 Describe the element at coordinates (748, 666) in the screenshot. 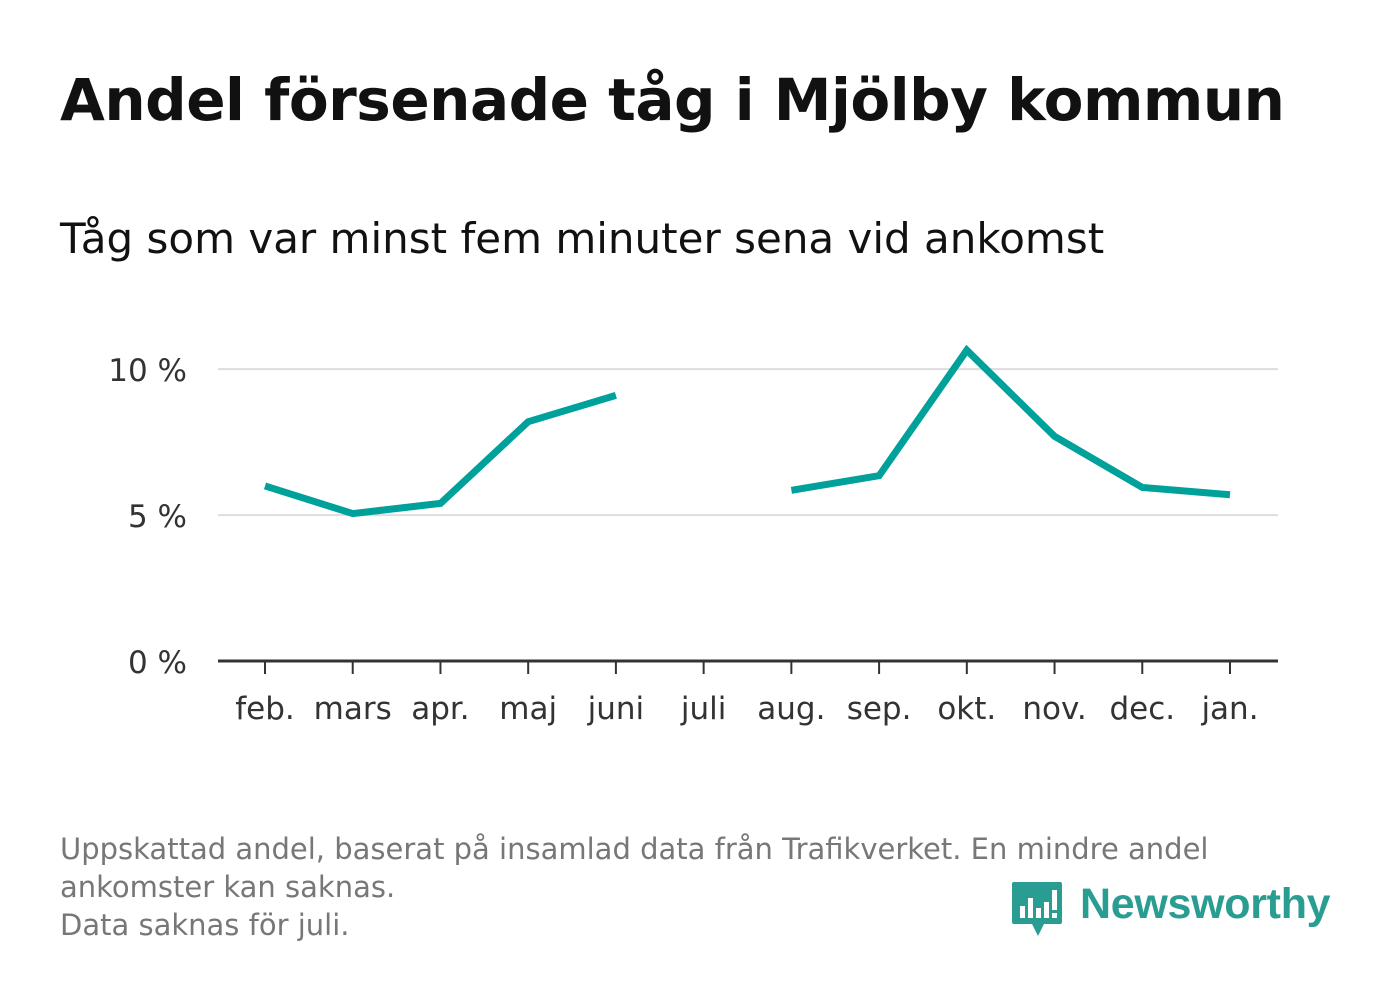

I see `x-axis` at that location.